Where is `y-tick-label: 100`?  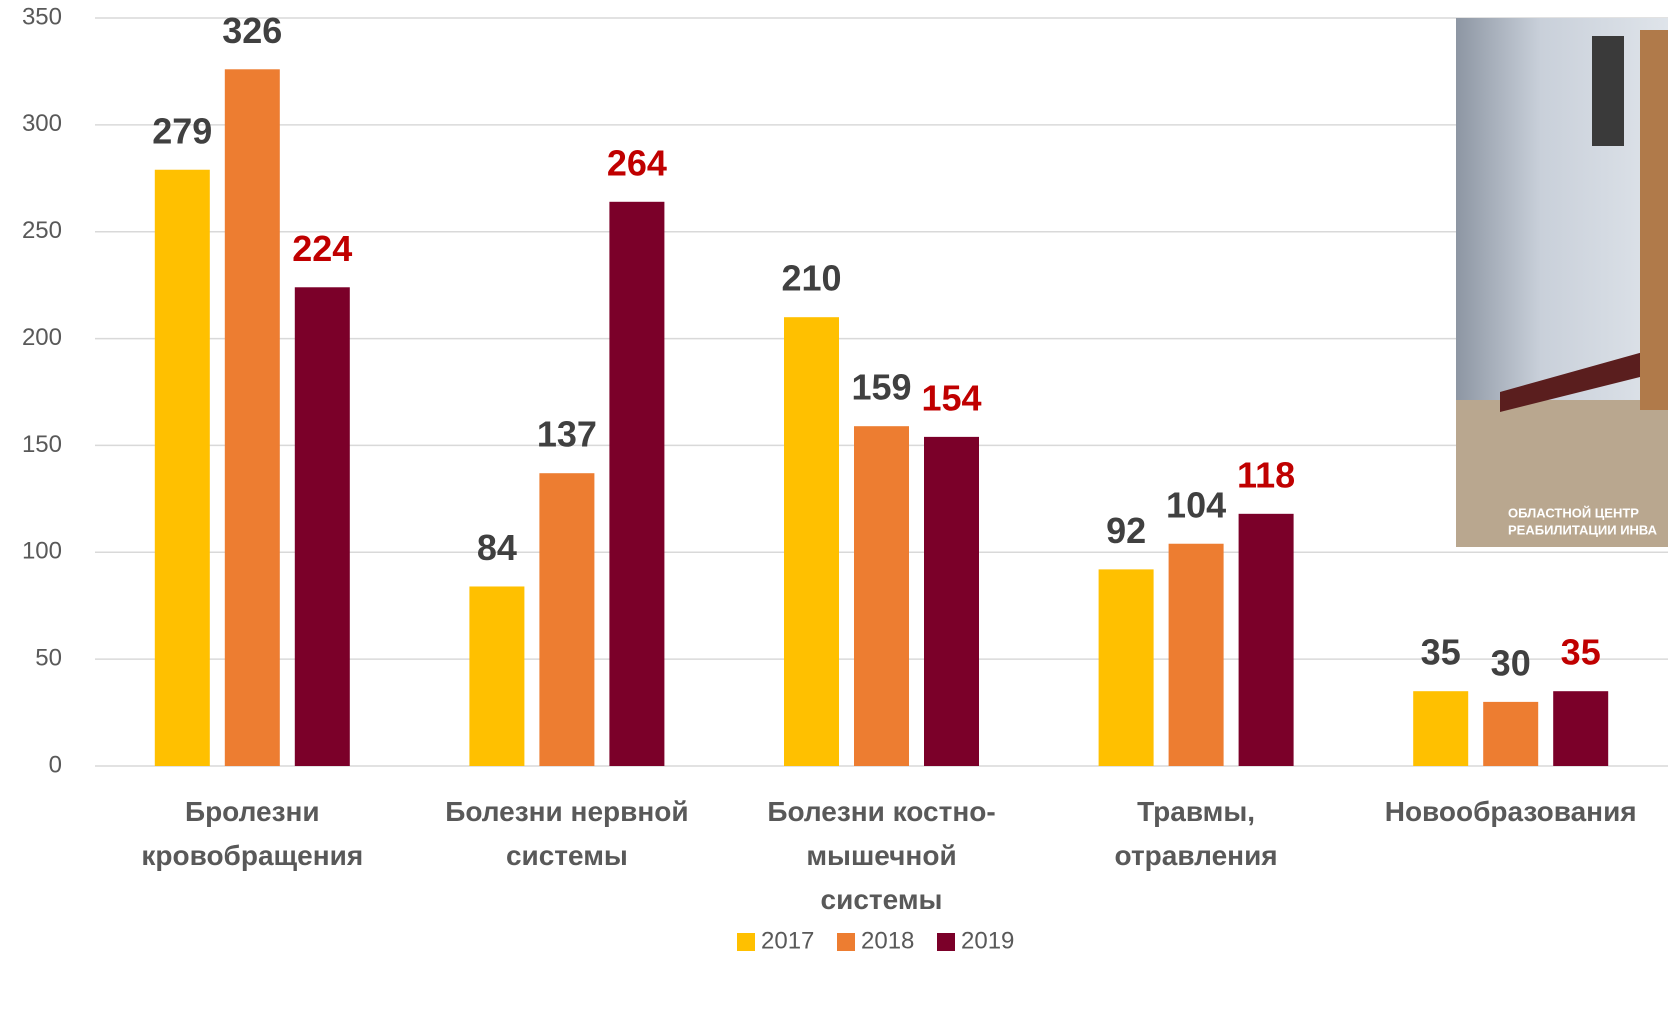
y-tick-label: 100 is located at coordinates (42, 551).